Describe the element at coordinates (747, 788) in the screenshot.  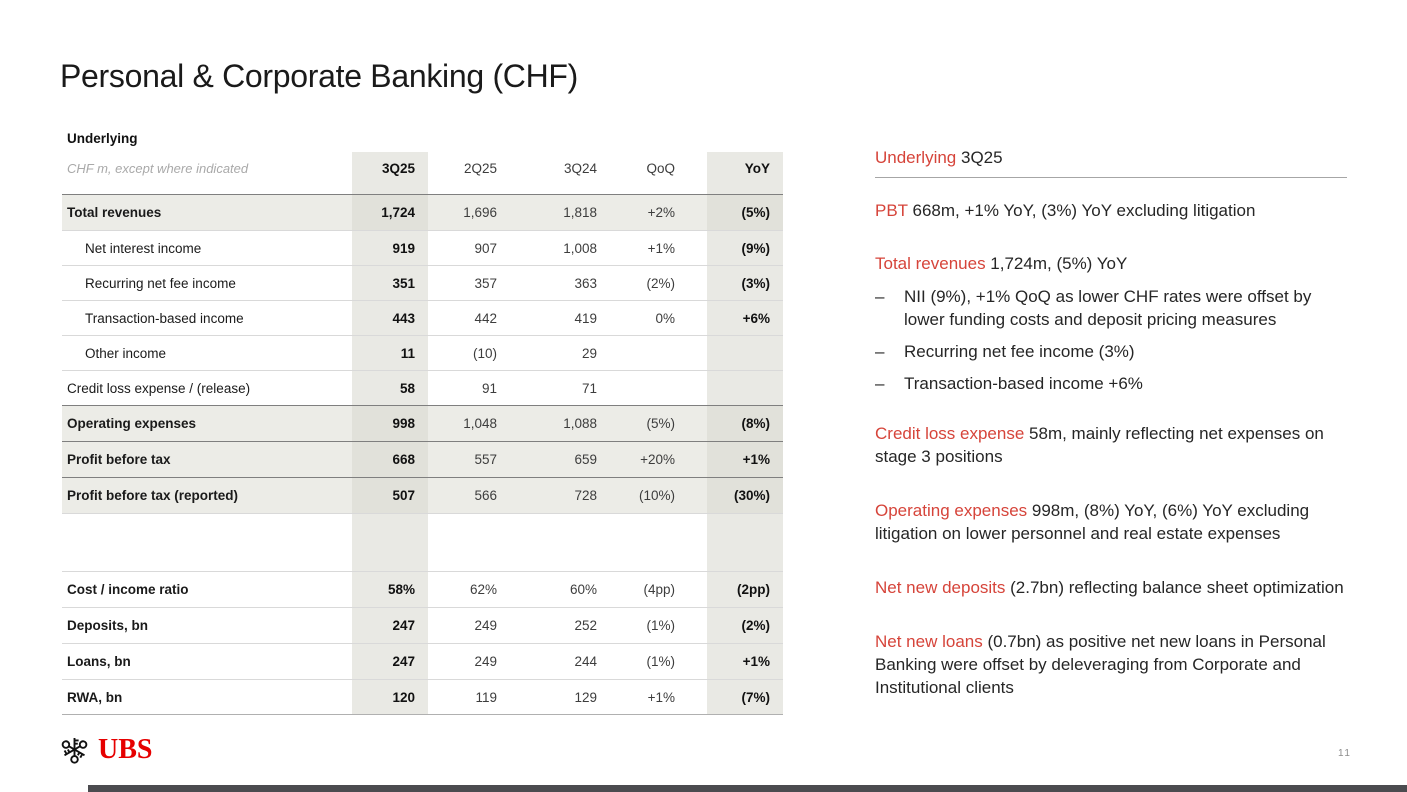
I see `bottom-edge-bar` at that location.